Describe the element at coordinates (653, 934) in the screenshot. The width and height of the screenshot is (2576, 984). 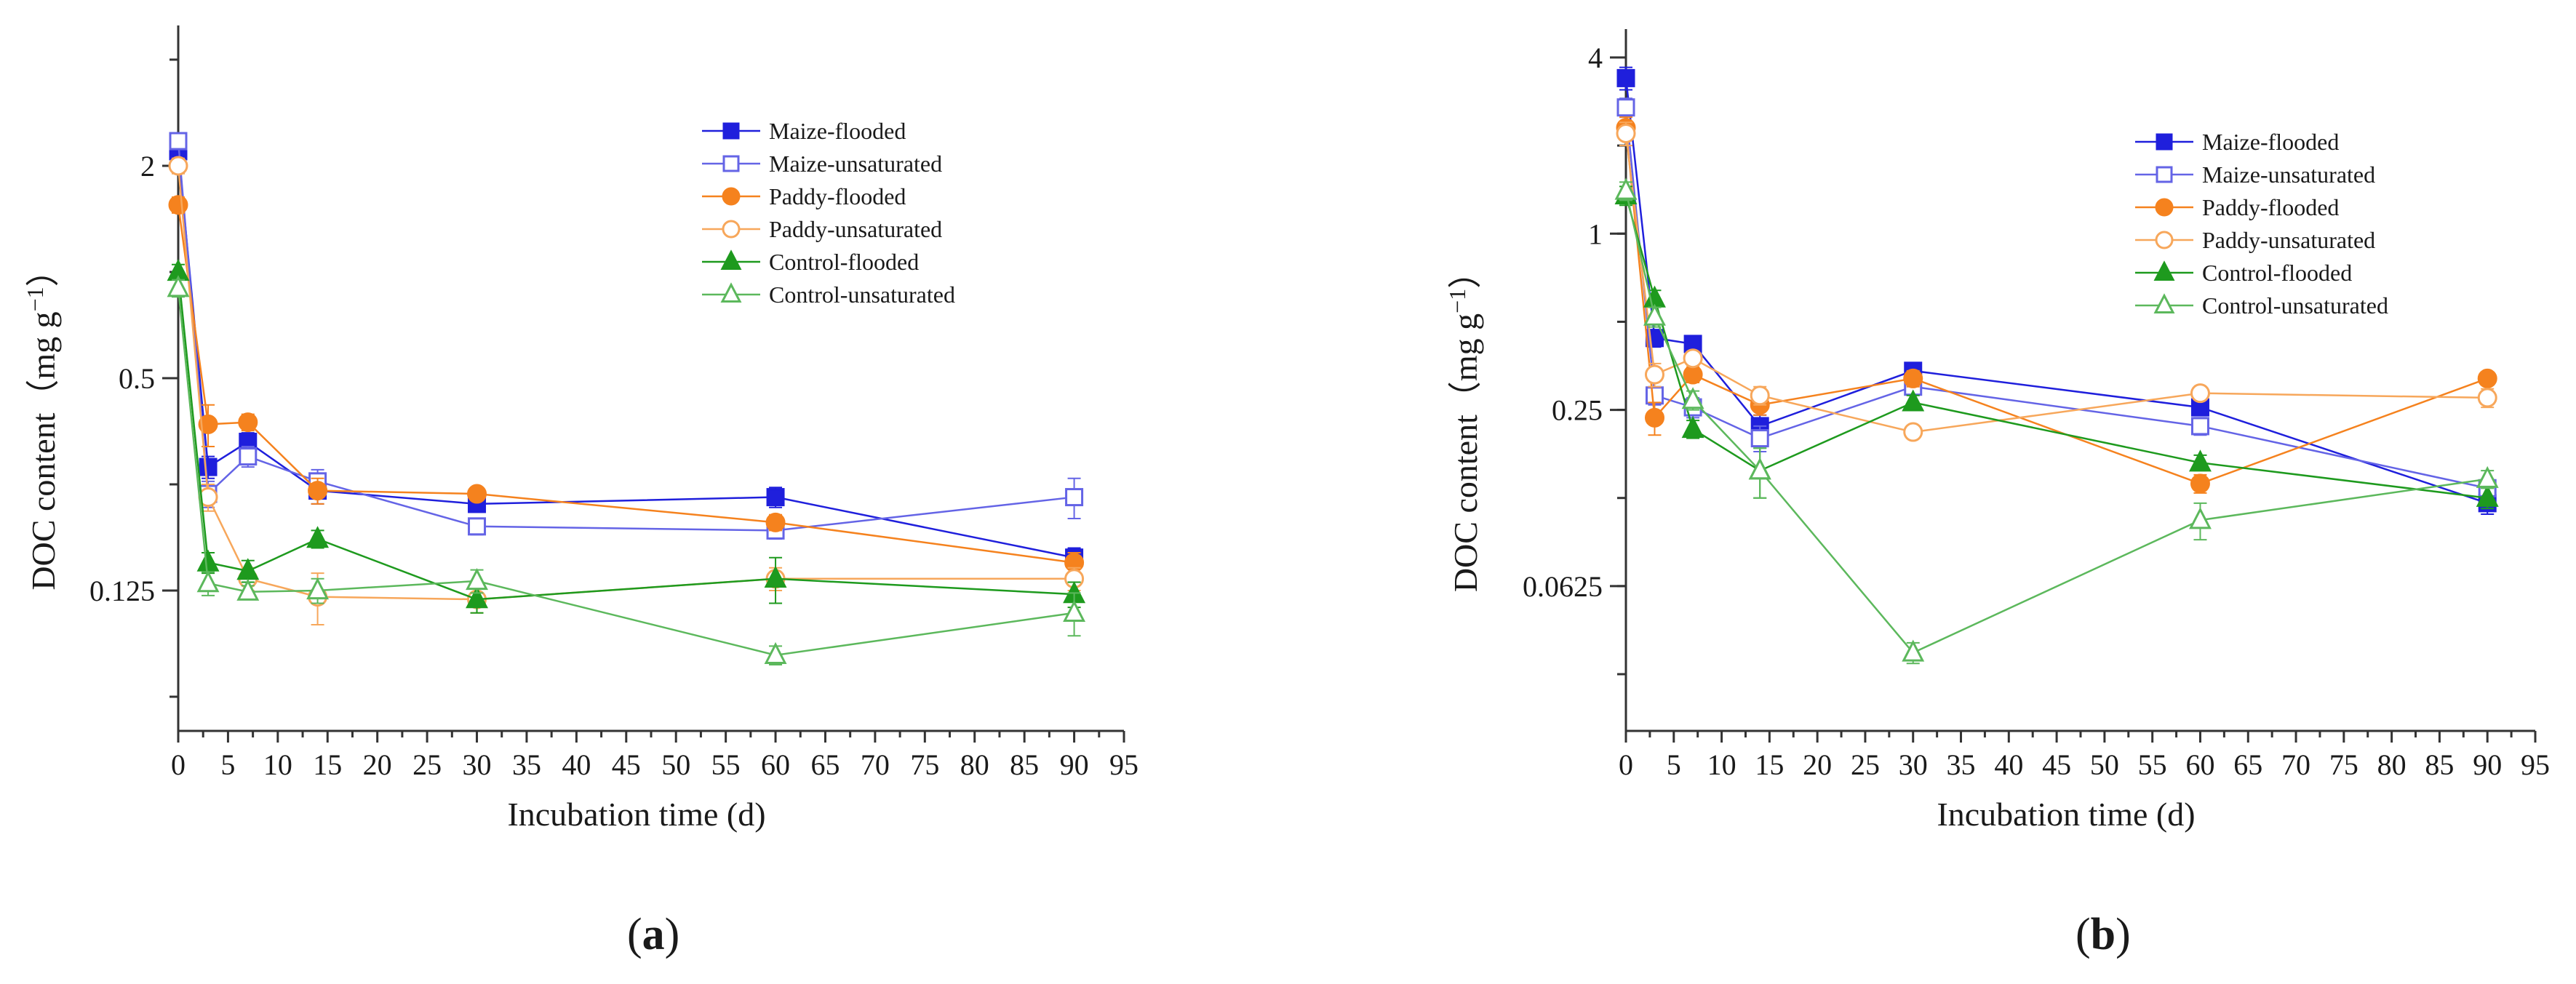
I see `panel-label: (a)` at that location.